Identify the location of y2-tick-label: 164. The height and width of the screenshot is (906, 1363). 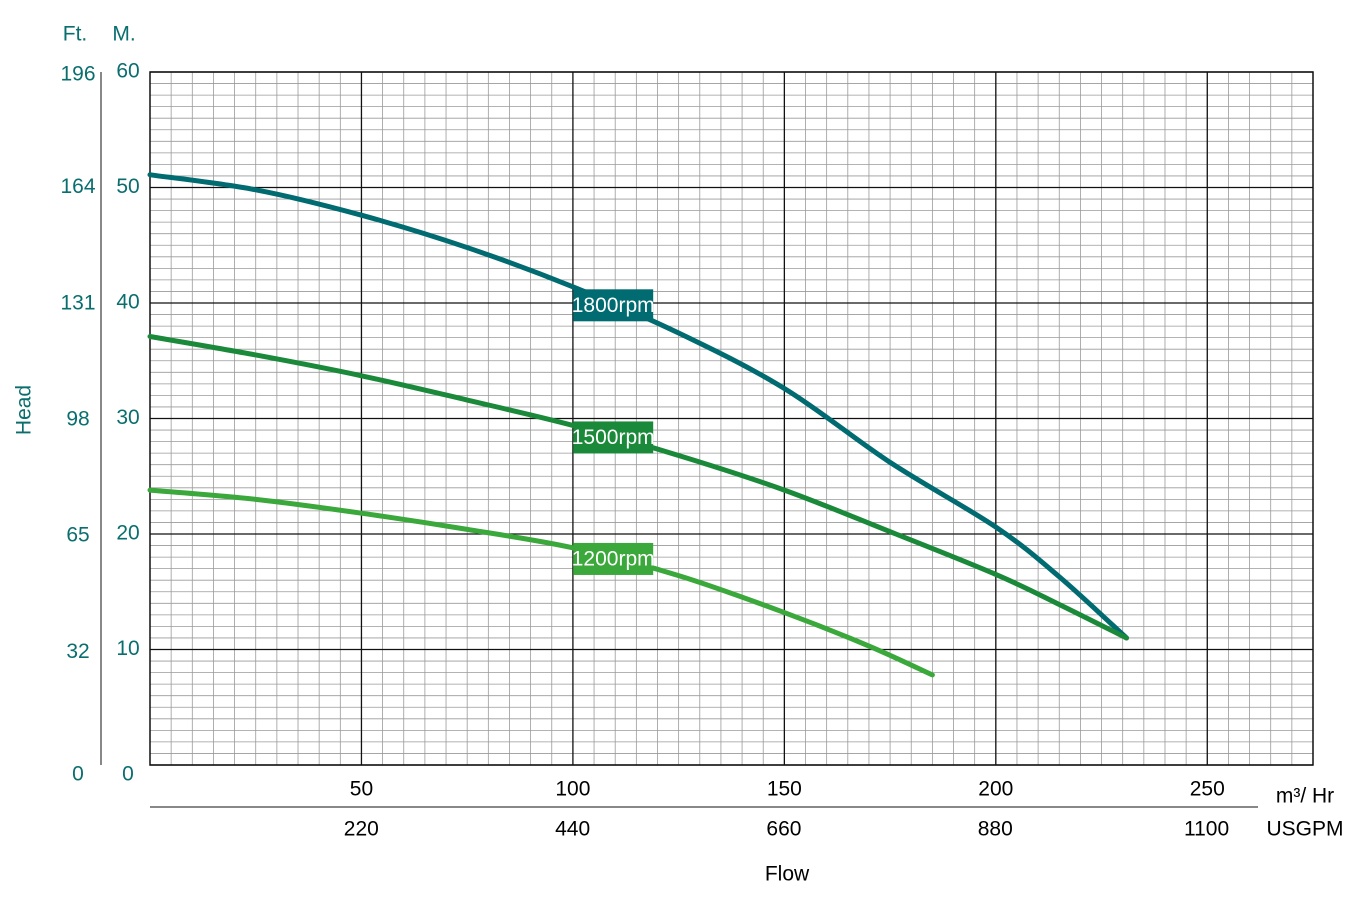
(77, 186).